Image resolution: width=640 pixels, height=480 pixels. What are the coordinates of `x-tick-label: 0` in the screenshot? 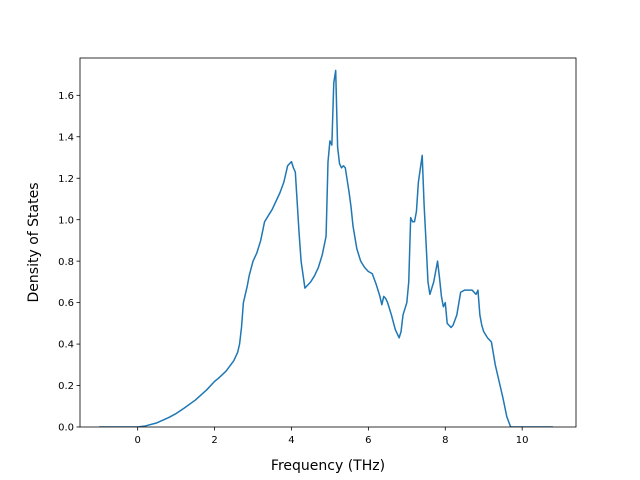 It's located at (137, 440).